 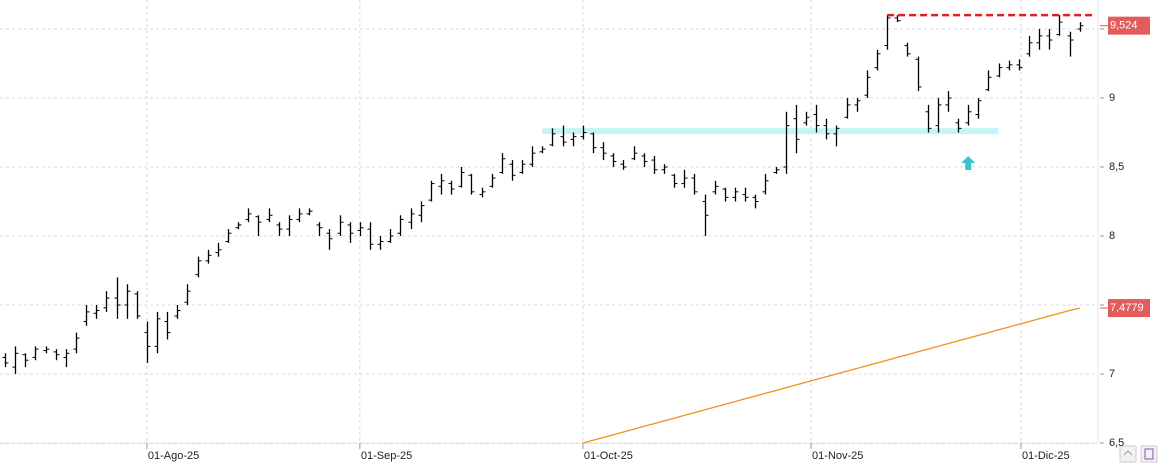 I want to click on y-tick-label: 6,5, so click(x=1116, y=443).